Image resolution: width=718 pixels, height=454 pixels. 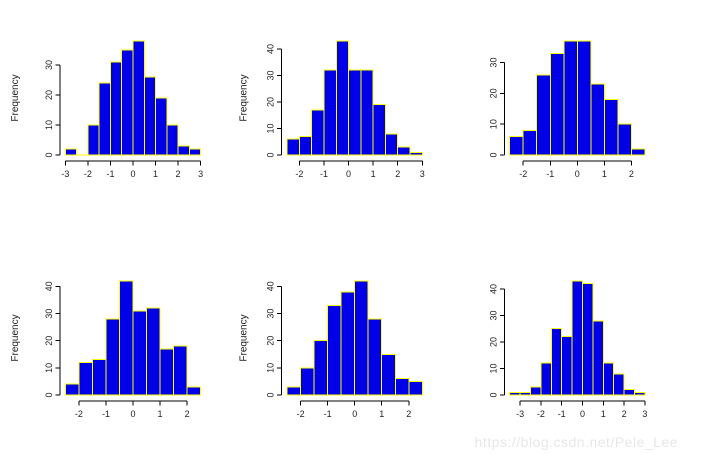 I want to click on x-tick-label: -3, so click(x=65, y=174).